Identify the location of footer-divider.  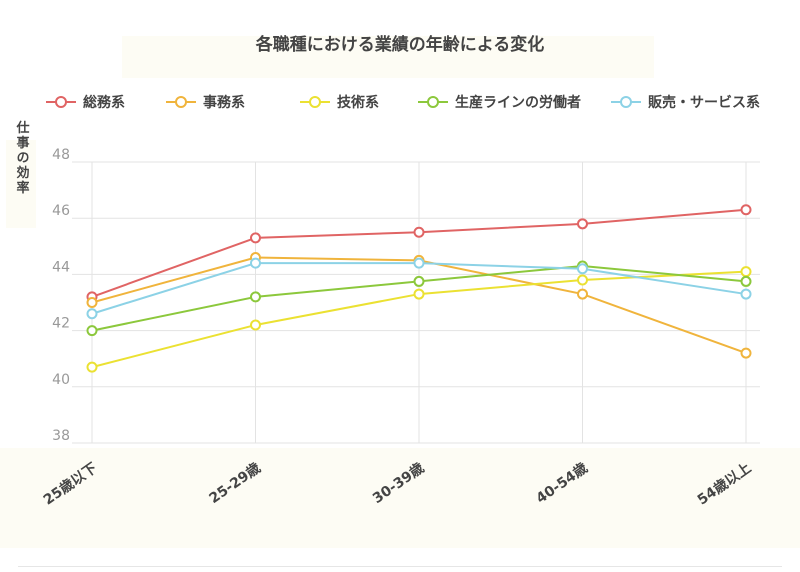
(400, 566).